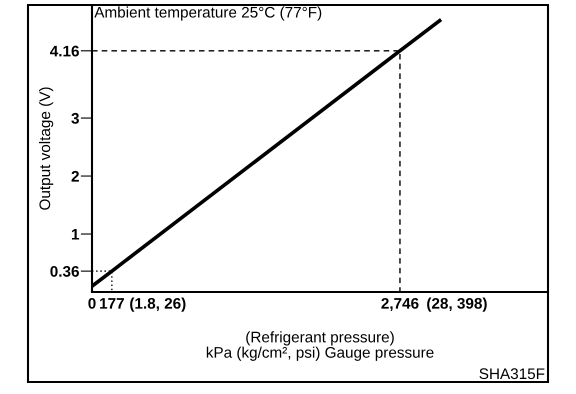  Describe the element at coordinates (92, 303) in the screenshot. I see `x-tick-label: 0` at that location.